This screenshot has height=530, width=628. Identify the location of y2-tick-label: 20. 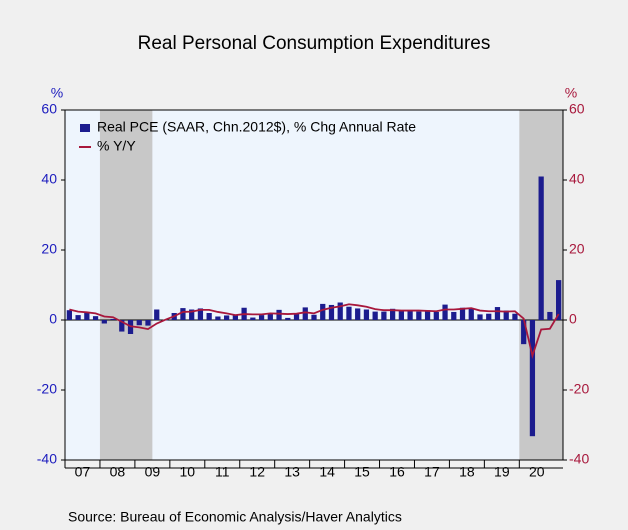
(577, 249).